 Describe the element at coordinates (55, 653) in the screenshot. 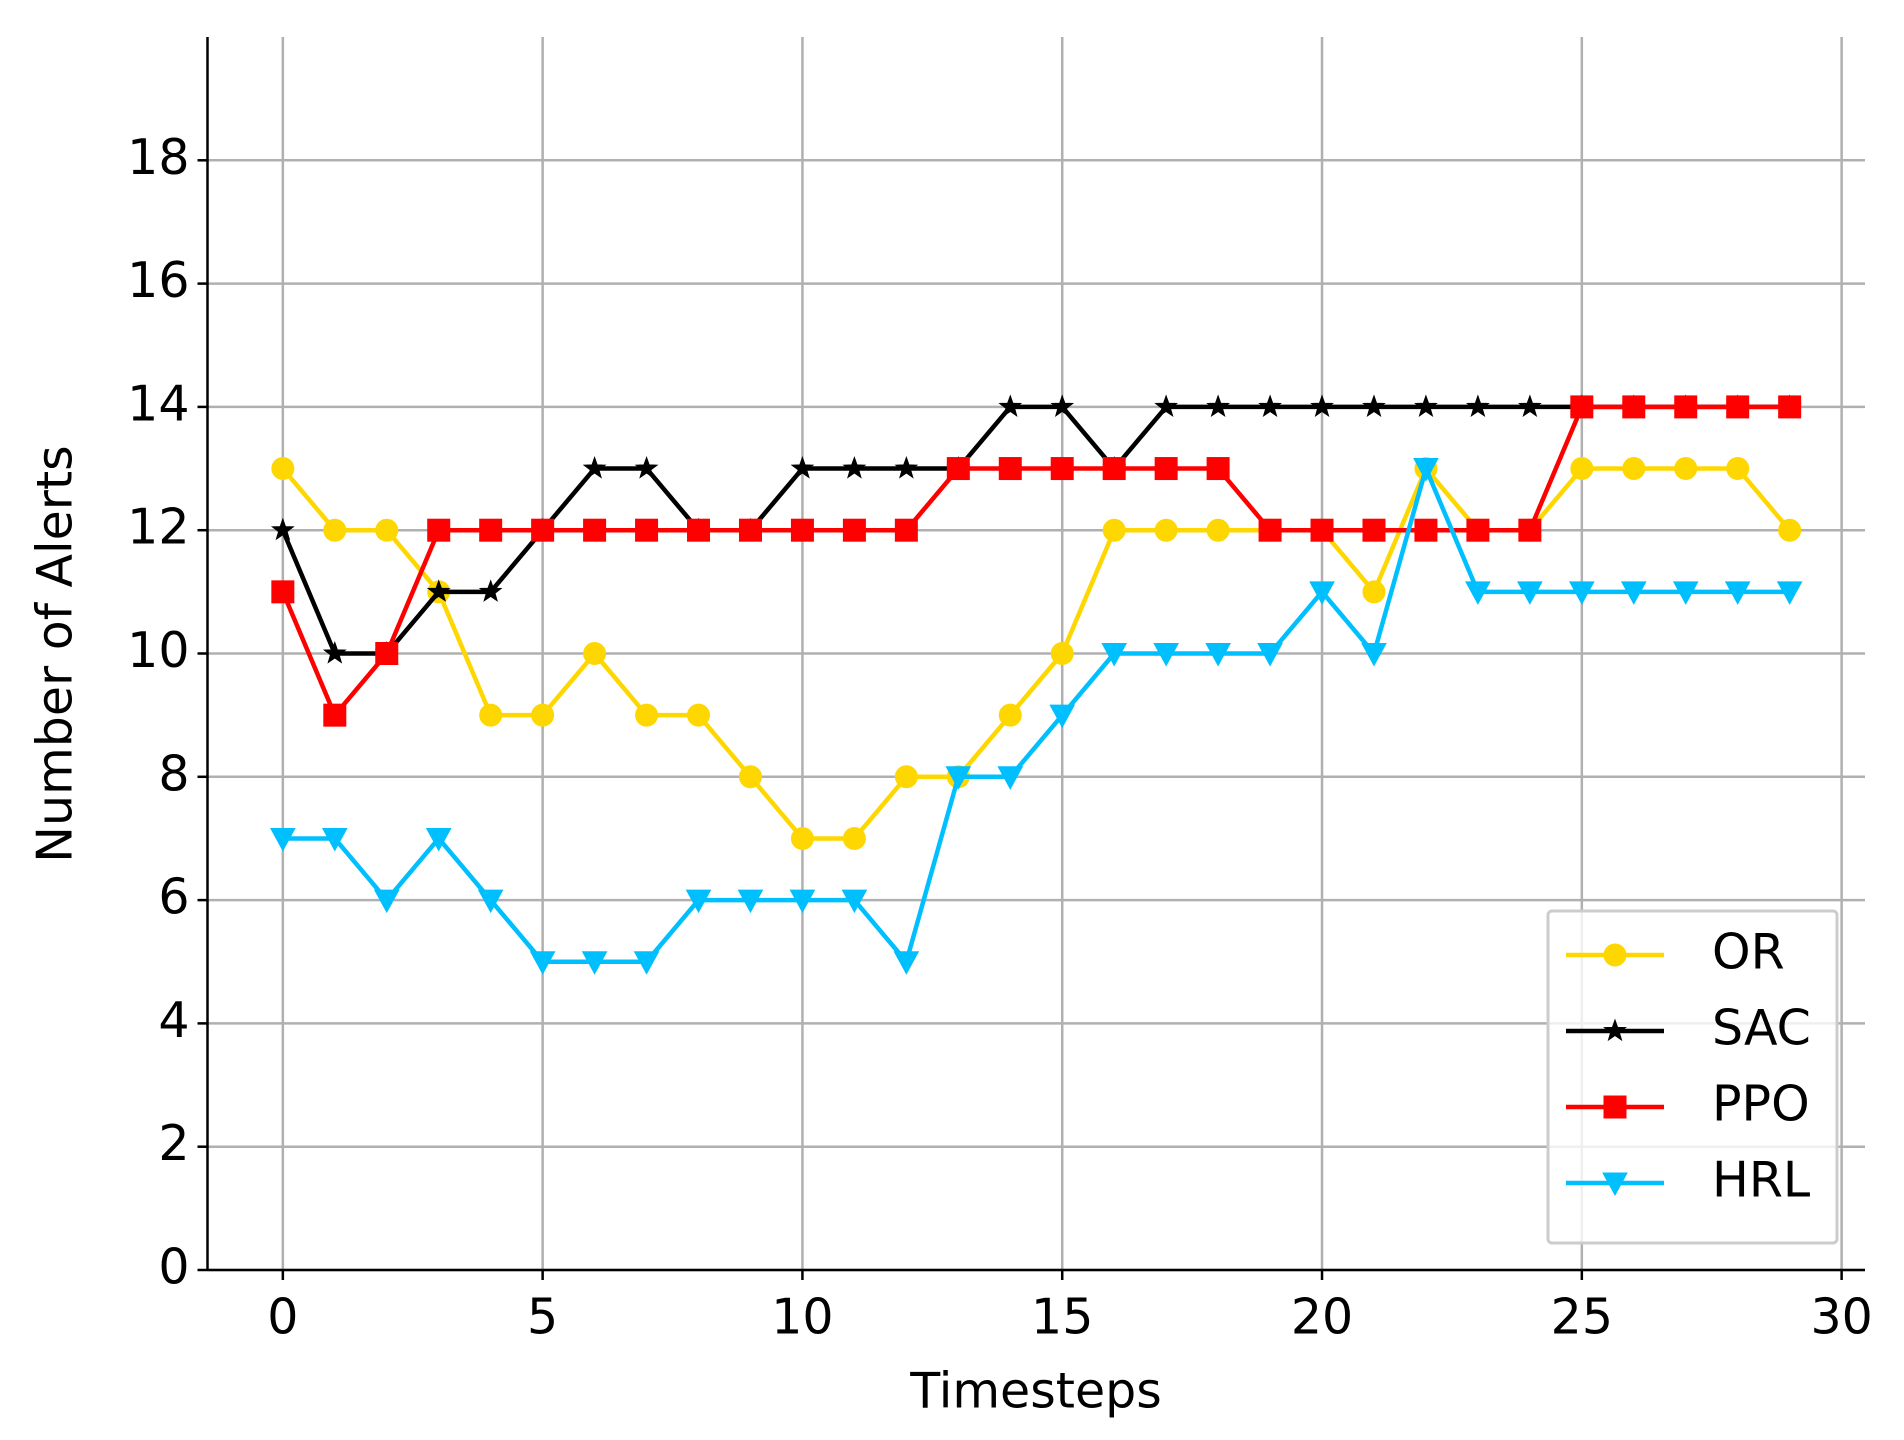

I see `y-axis-label: Number of Alerts` at that location.